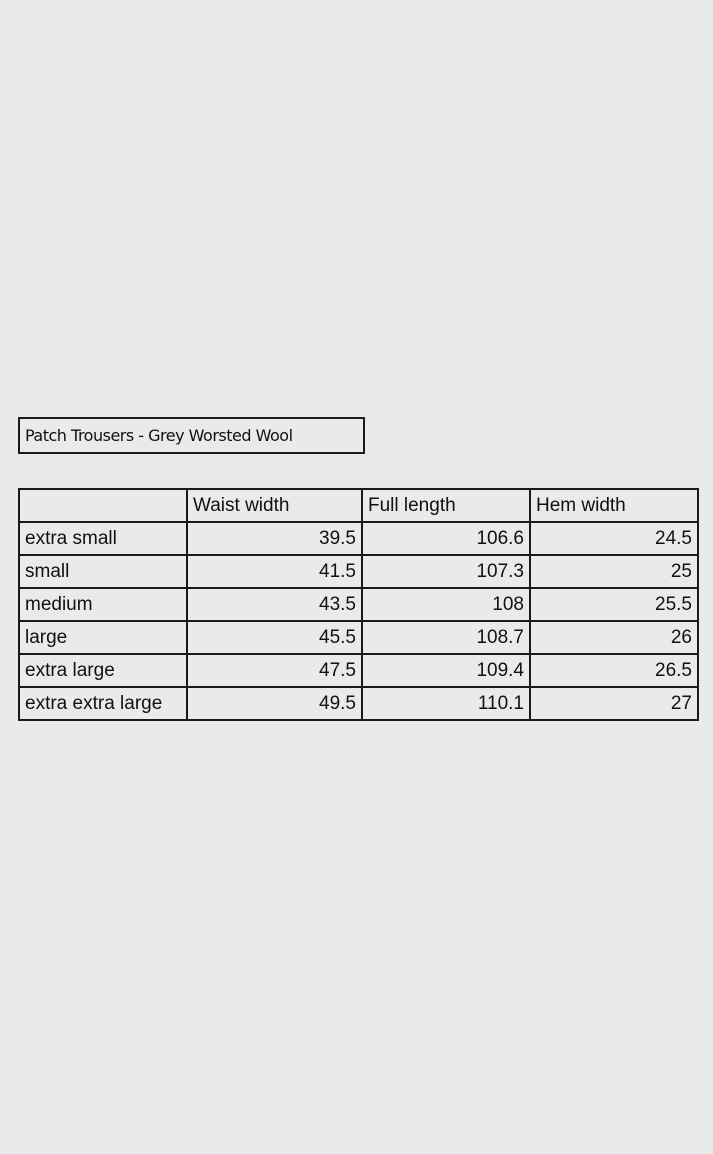  I want to click on table-row: medium 43.5 108 25.5, so click(358, 604).